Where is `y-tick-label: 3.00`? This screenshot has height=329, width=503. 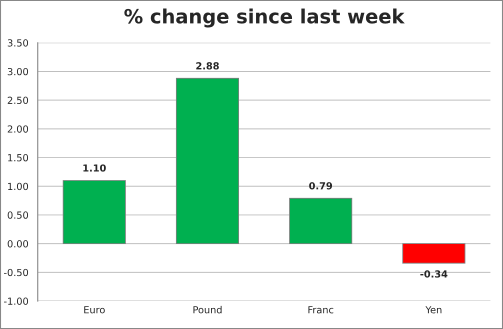 y-tick-label: 3.00 is located at coordinates (18, 72).